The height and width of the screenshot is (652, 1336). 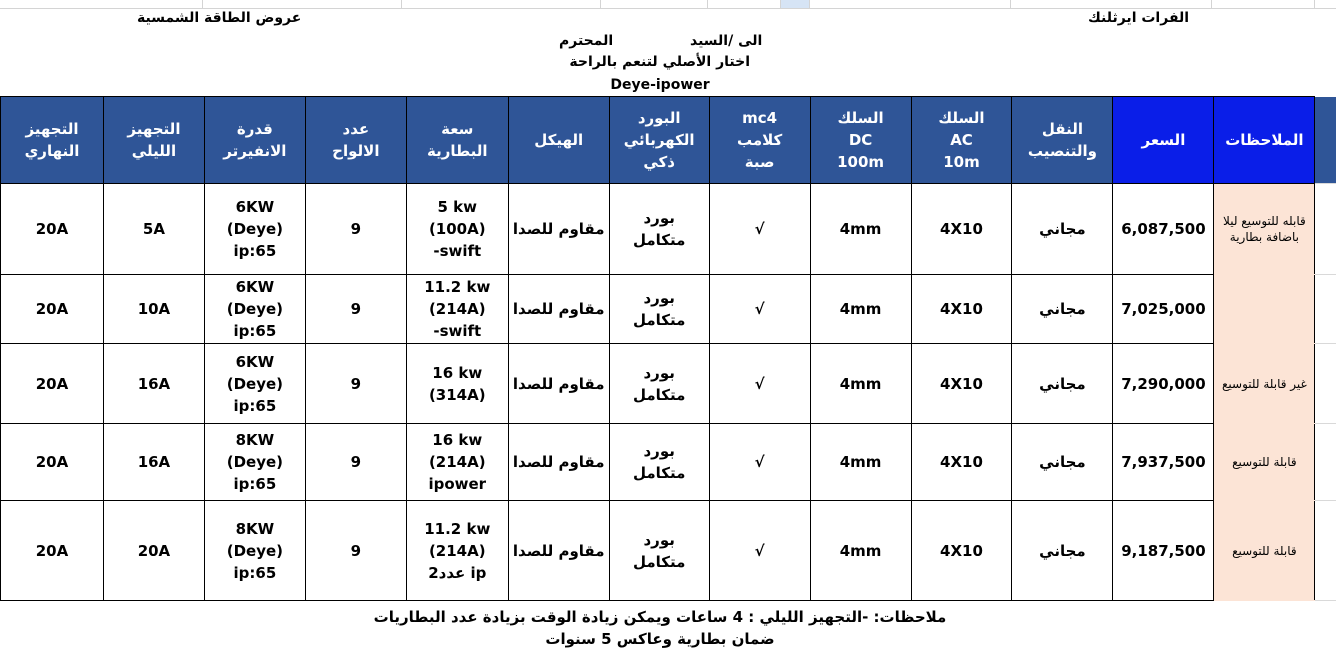 I want to click on column-header-notes: الملاحظات, so click(x=1264, y=140).